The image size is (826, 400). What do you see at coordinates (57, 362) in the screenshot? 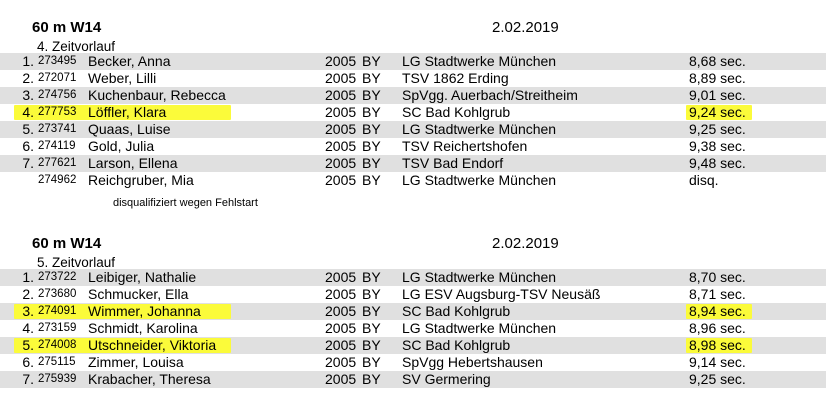
I see `cell-bib: 275115` at bounding box center [57, 362].